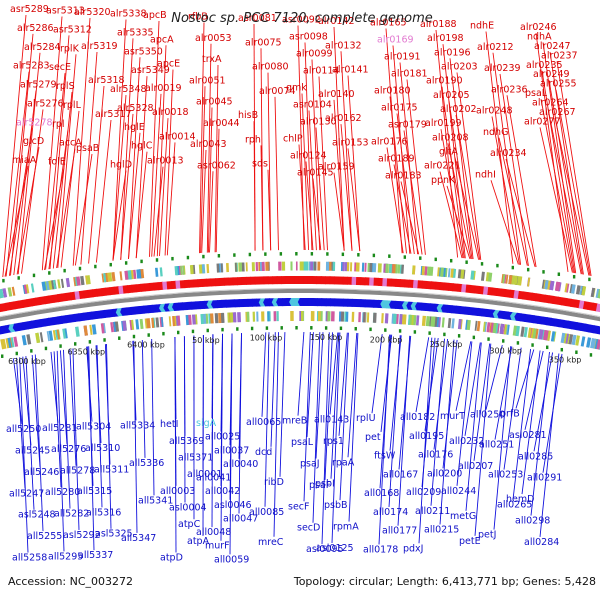 The image size is (600, 600). Describe the element at coordinates (395, 40) in the screenshot. I see `forward-gene-label: alr0169` at that location.